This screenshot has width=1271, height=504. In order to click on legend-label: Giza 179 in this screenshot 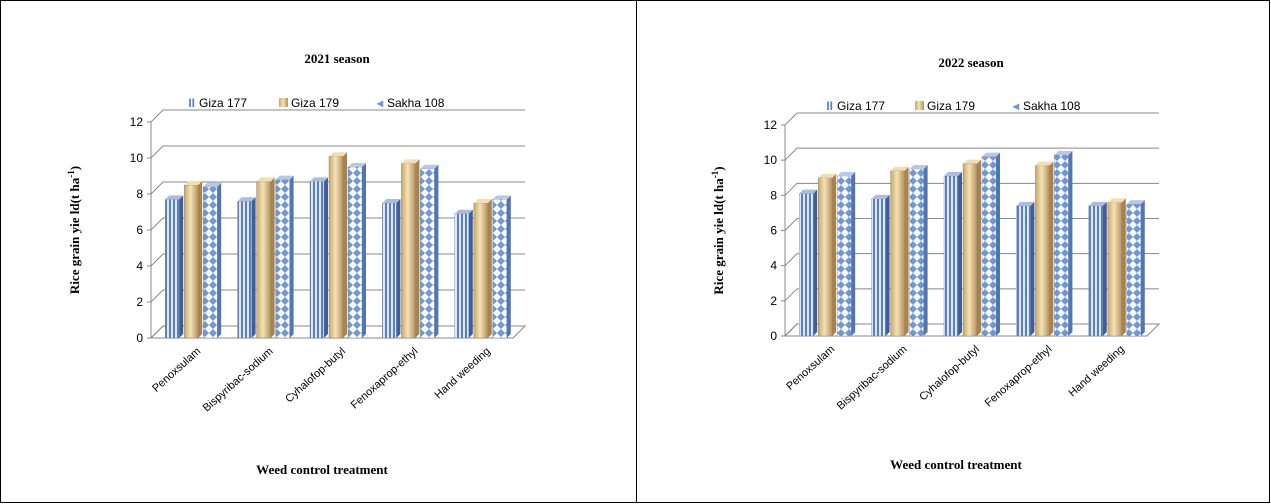, I will do `click(951, 106)`.